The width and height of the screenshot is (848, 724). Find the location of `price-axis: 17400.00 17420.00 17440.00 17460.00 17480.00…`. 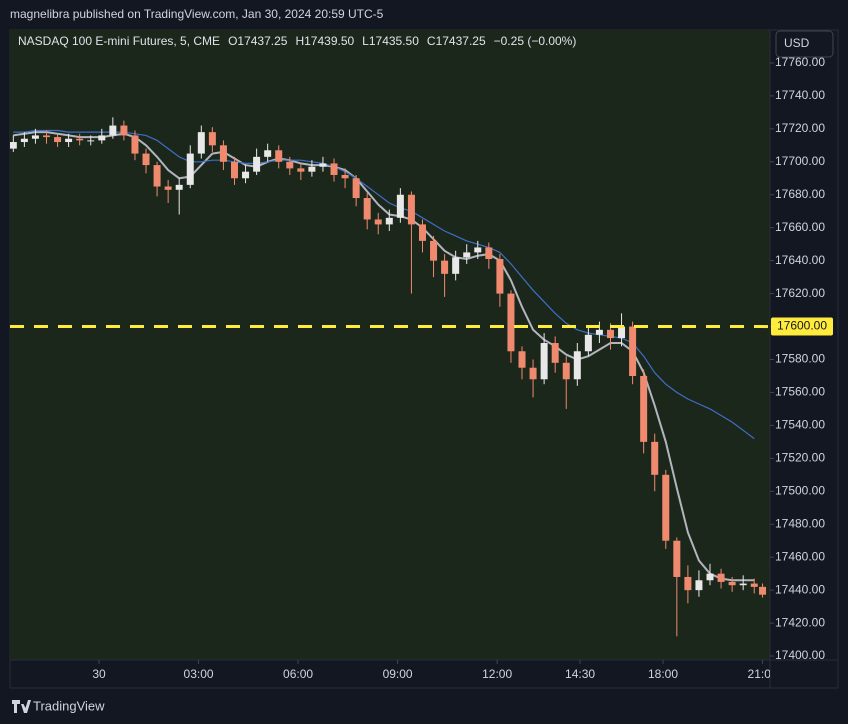

price-axis: 17400.00 17420.00 17440.00 17460.00 17480.00… is located at coordinates (801, 358).